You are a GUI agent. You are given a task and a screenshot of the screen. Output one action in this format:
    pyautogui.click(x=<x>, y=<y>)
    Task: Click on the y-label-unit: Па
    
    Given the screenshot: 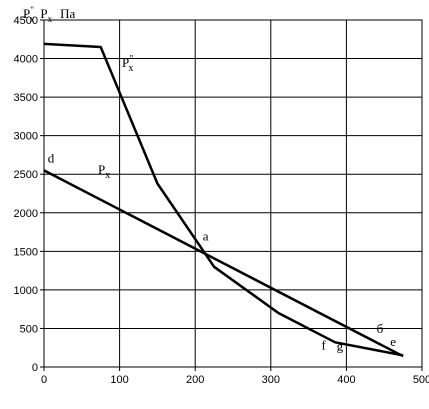 What is the action you would take?
    pyautogui.click(x=67, y=13)
    